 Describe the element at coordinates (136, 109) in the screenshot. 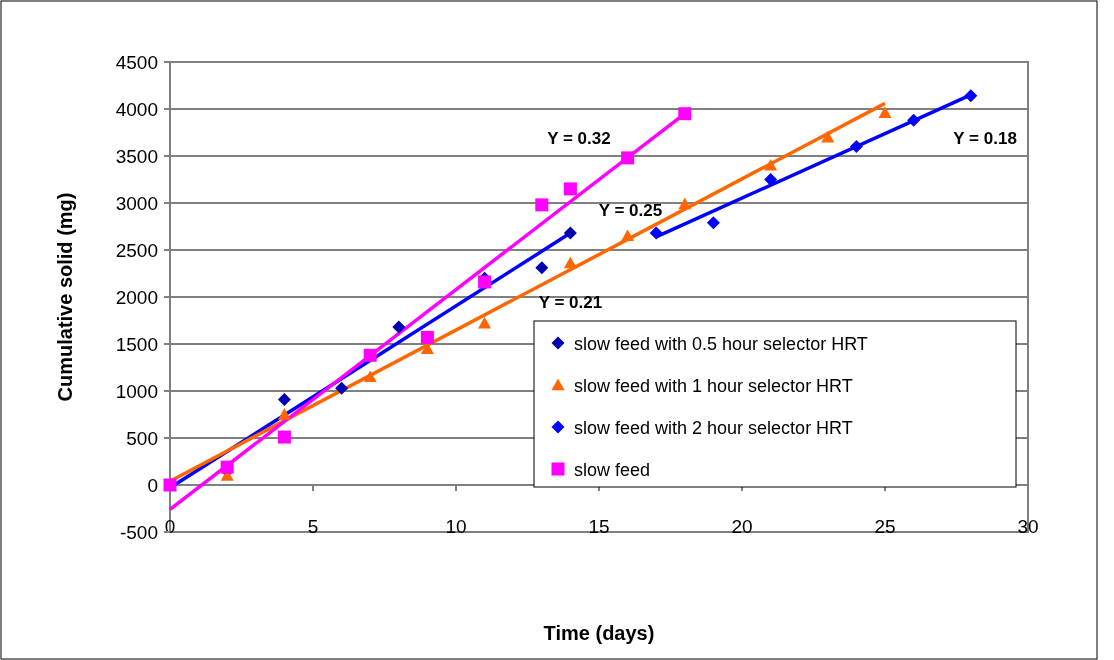

I see `y-tick-label: 4000` at that location.